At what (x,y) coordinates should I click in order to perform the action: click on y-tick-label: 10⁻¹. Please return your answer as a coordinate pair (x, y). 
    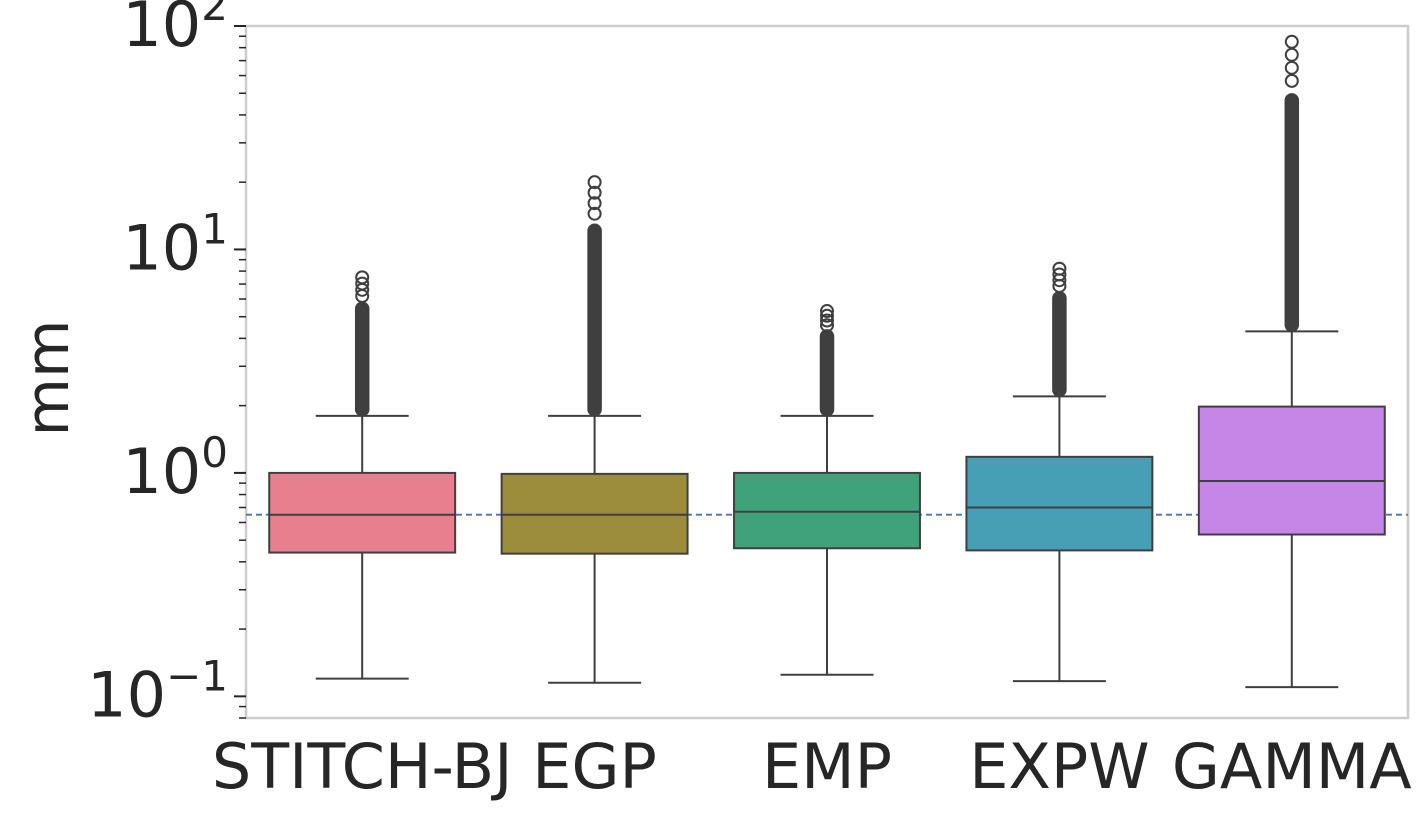
    Looking at the image, I should click on (157, 691).